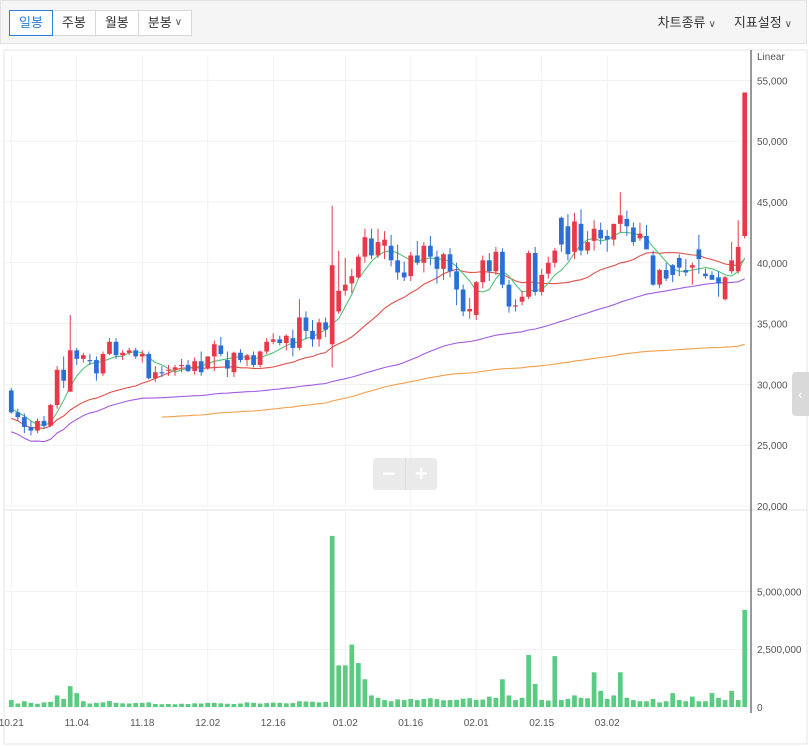  Describe the element at coordinates (772, 81) in the screenshot. I see `y-tick-label: 55,000` at that location.